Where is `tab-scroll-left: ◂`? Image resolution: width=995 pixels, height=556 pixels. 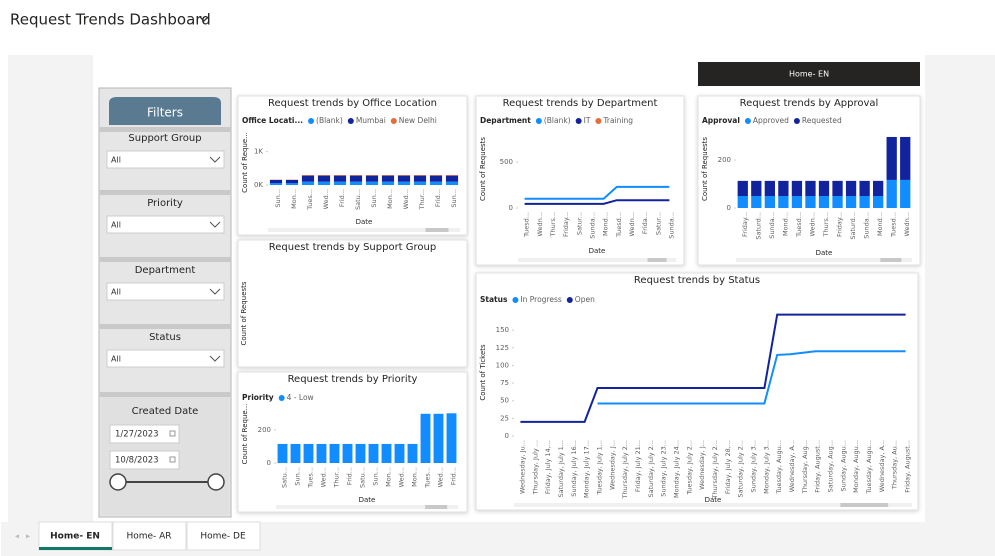 tab-scroll-left: ◂ is located at coordinates (17, 536).